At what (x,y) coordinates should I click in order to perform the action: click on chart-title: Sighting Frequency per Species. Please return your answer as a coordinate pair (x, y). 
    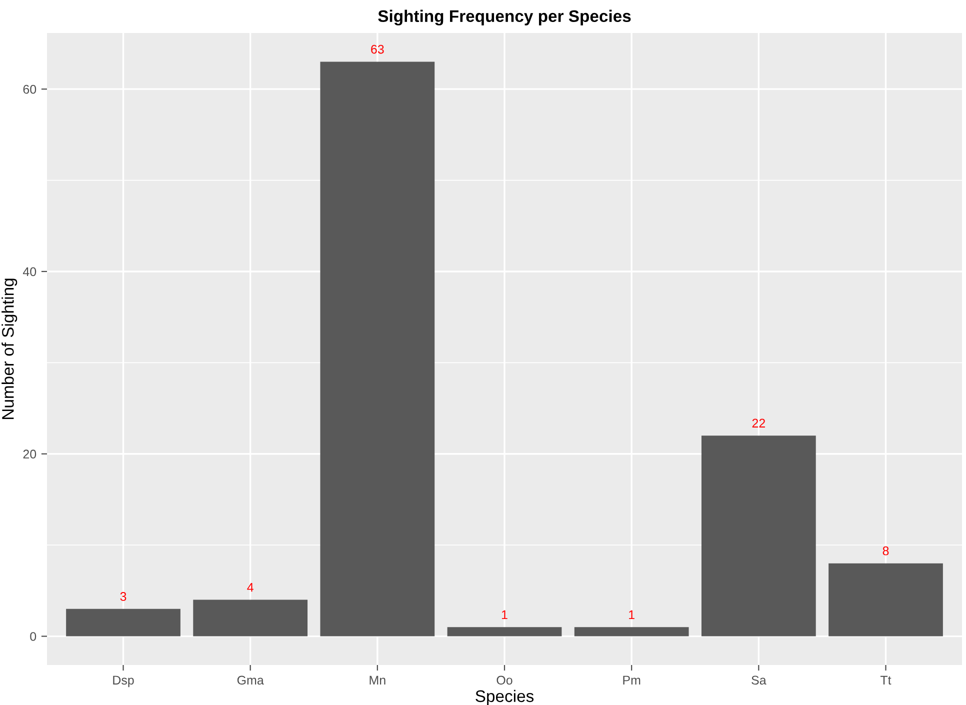
    Looking at the image, I should click on (504, 18).